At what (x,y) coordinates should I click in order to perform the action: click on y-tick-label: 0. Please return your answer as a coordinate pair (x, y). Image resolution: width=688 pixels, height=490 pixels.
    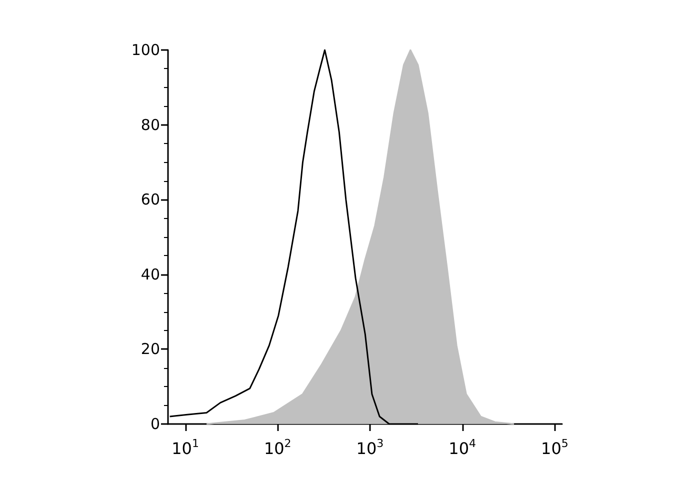
    Looking at the image, I should click on (155, 424).